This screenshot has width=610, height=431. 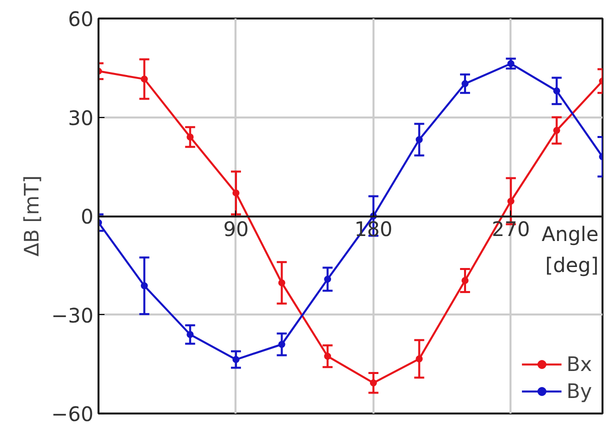 What do you see at coordinates (31, 216) in the screenshot?
I see `y-axis-title: ΔB [mT]` at bounding box center [31, 216].